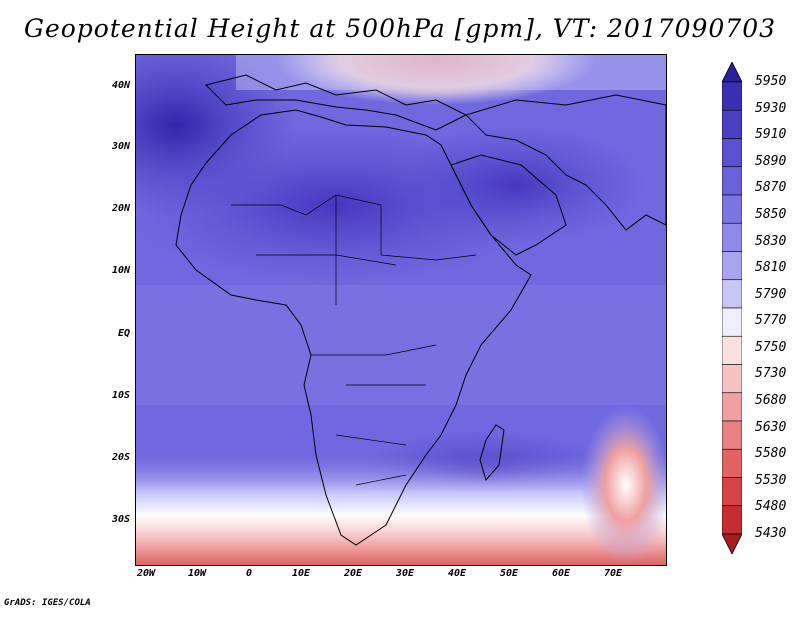  What do you see at coordinates (47, 603) in the screenshot?
I see `footer-credit: GrADS: IGES/COLA` at bounding box center [47, 603].